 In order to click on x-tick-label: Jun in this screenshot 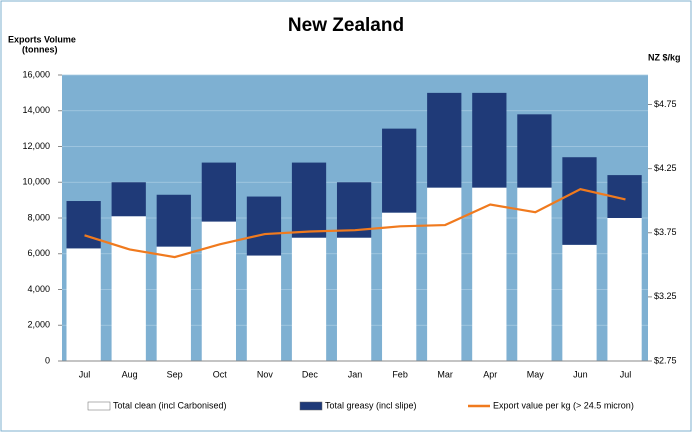, I will do `click(580, 374)`.